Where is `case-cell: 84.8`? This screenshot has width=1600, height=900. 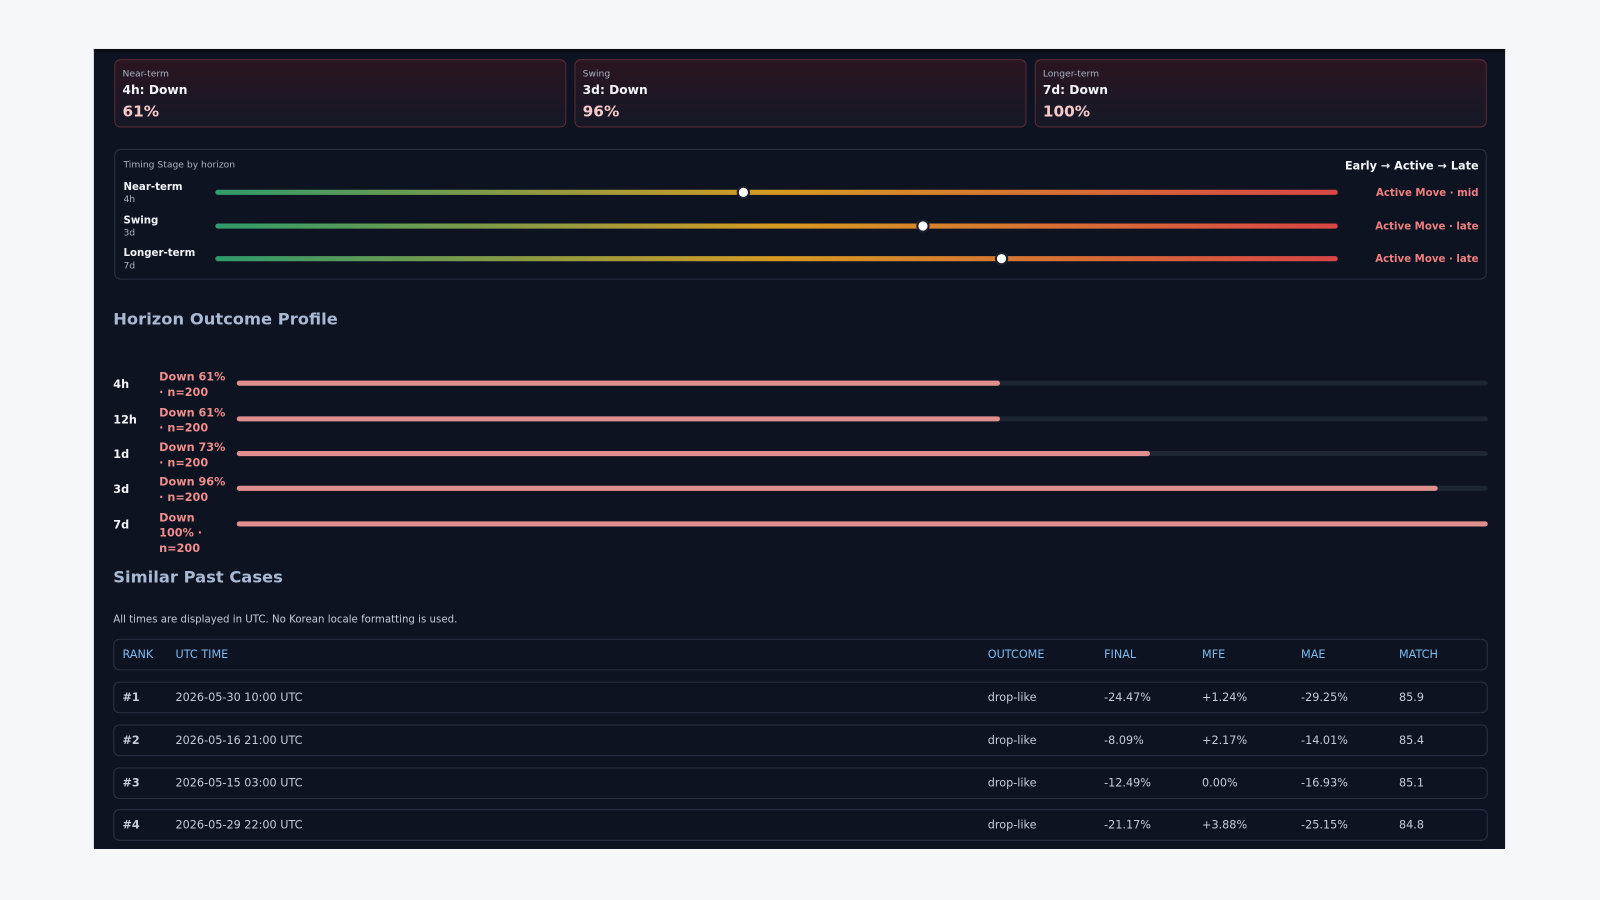
case-cell: 84.8 is located at coordinates (1411, 825).